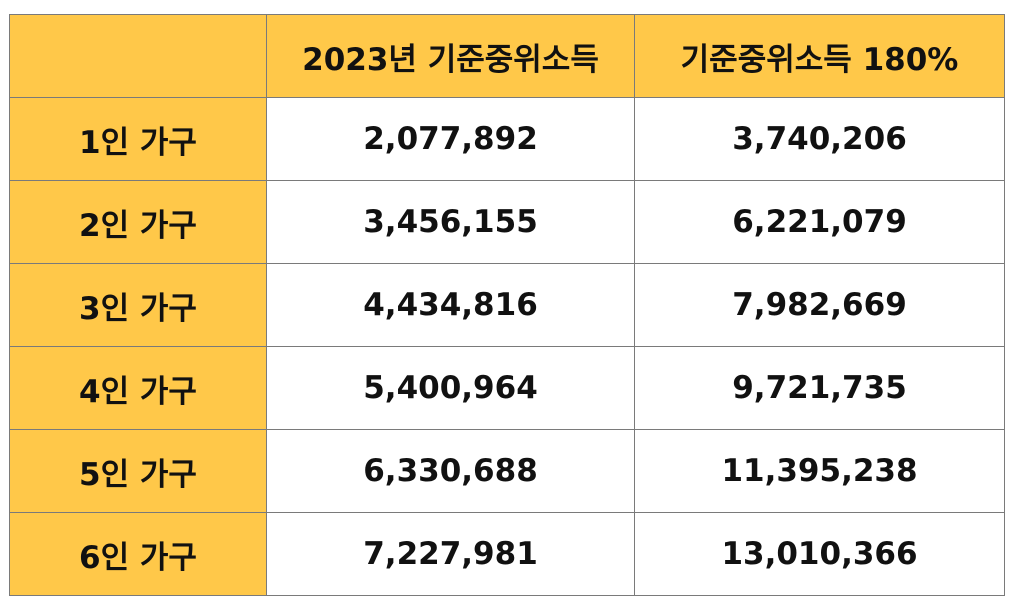 This screenshot has height=608, width=1017. What do you see at coordinates (450, 56) in the screenshot?
I see `header-median-income: 2023년 기준중위소득` at bounding box center [450, 56].